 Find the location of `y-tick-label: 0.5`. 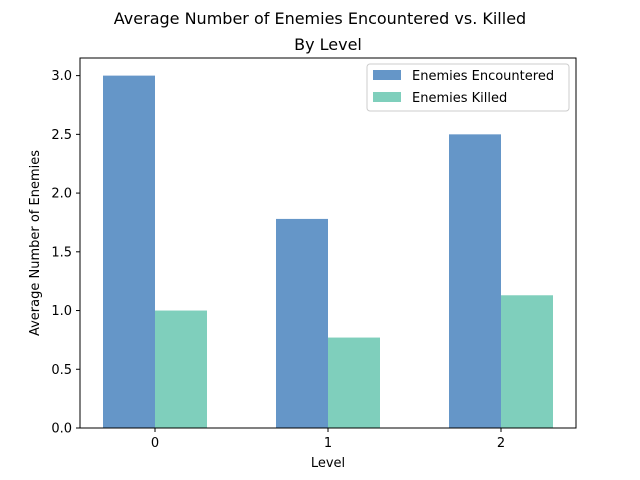

y-tick-label: 0.5 is located at coordinates (61, 370).